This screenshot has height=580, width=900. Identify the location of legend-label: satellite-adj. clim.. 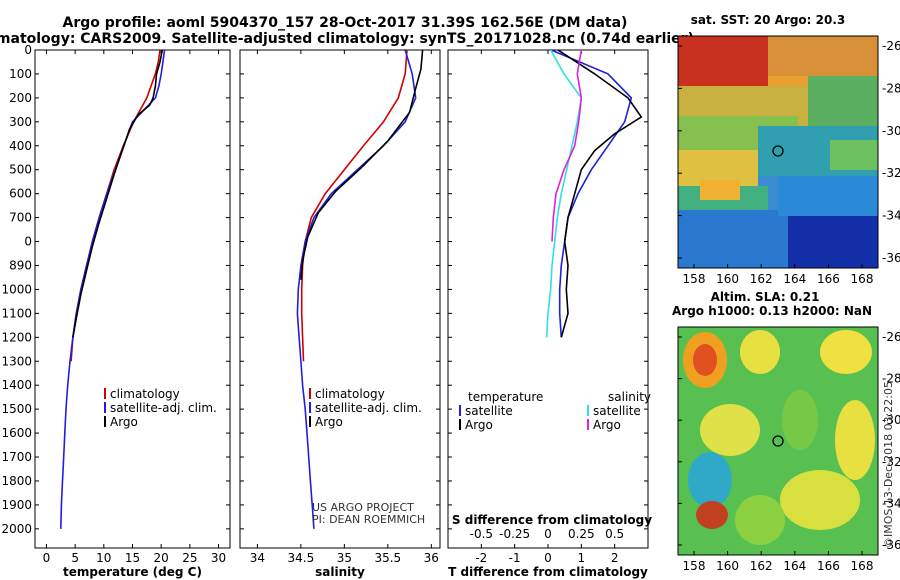
(368, 408).